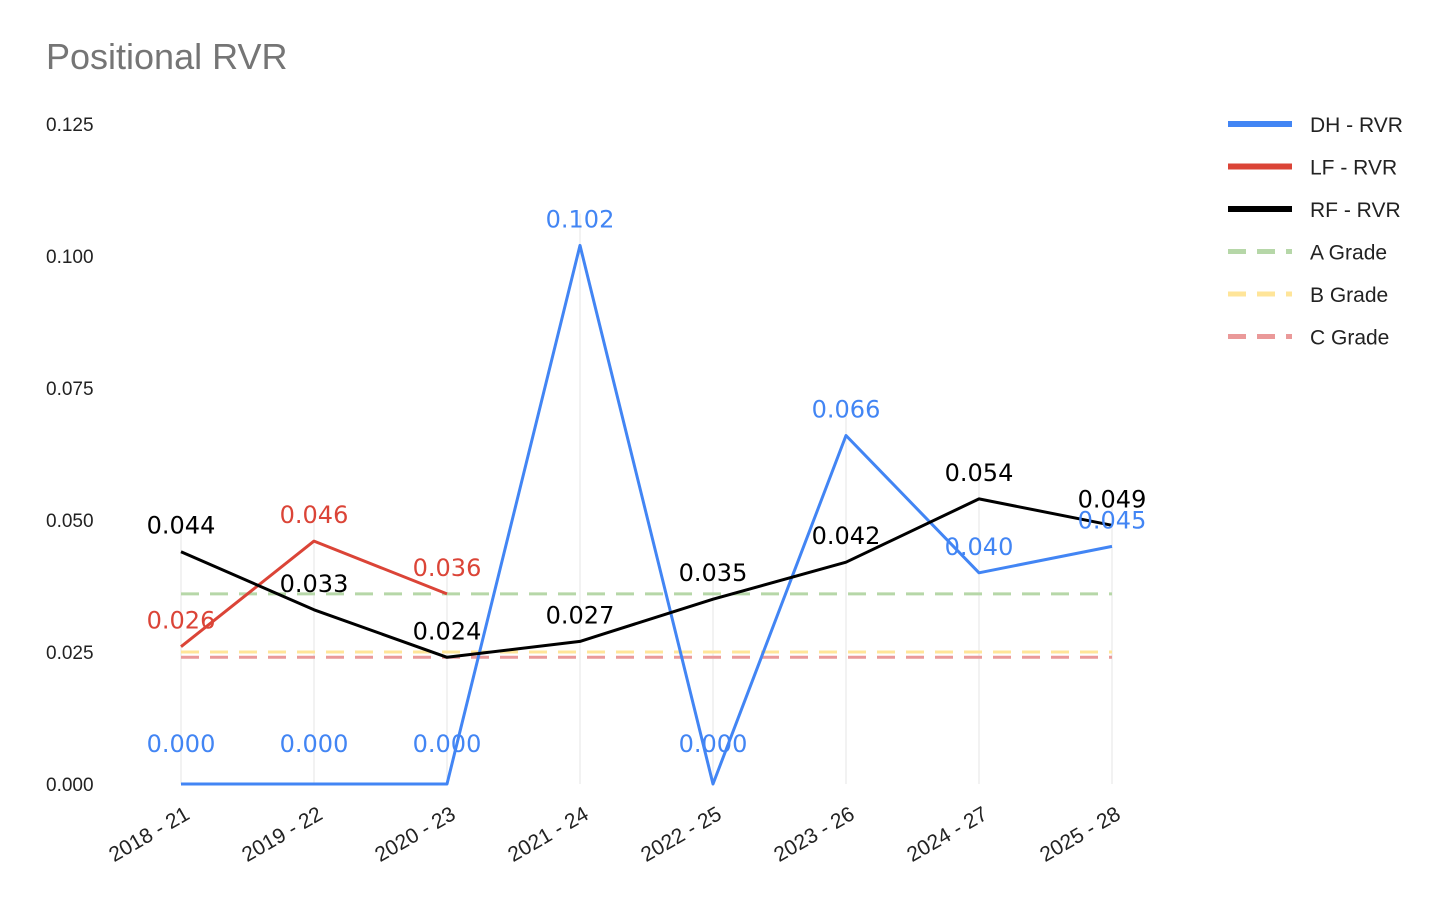 The image size is (1456, 901). What do you see at coordinates (580, 615) in the screenshot?
I see `data-label: 0.027` at bounding box center [580, 615].